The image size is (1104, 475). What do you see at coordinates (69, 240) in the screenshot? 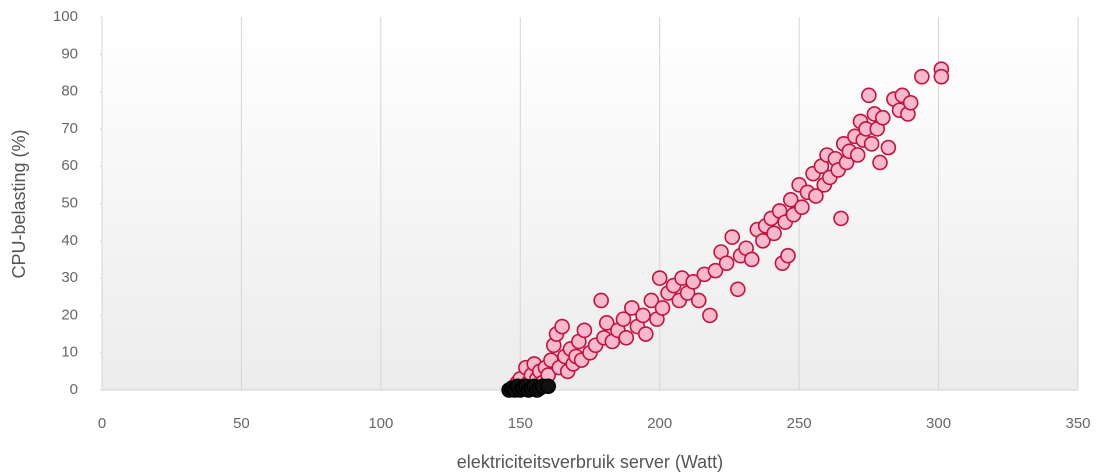
I see `y-tick-label: 40` at bounding box center [69, 240].